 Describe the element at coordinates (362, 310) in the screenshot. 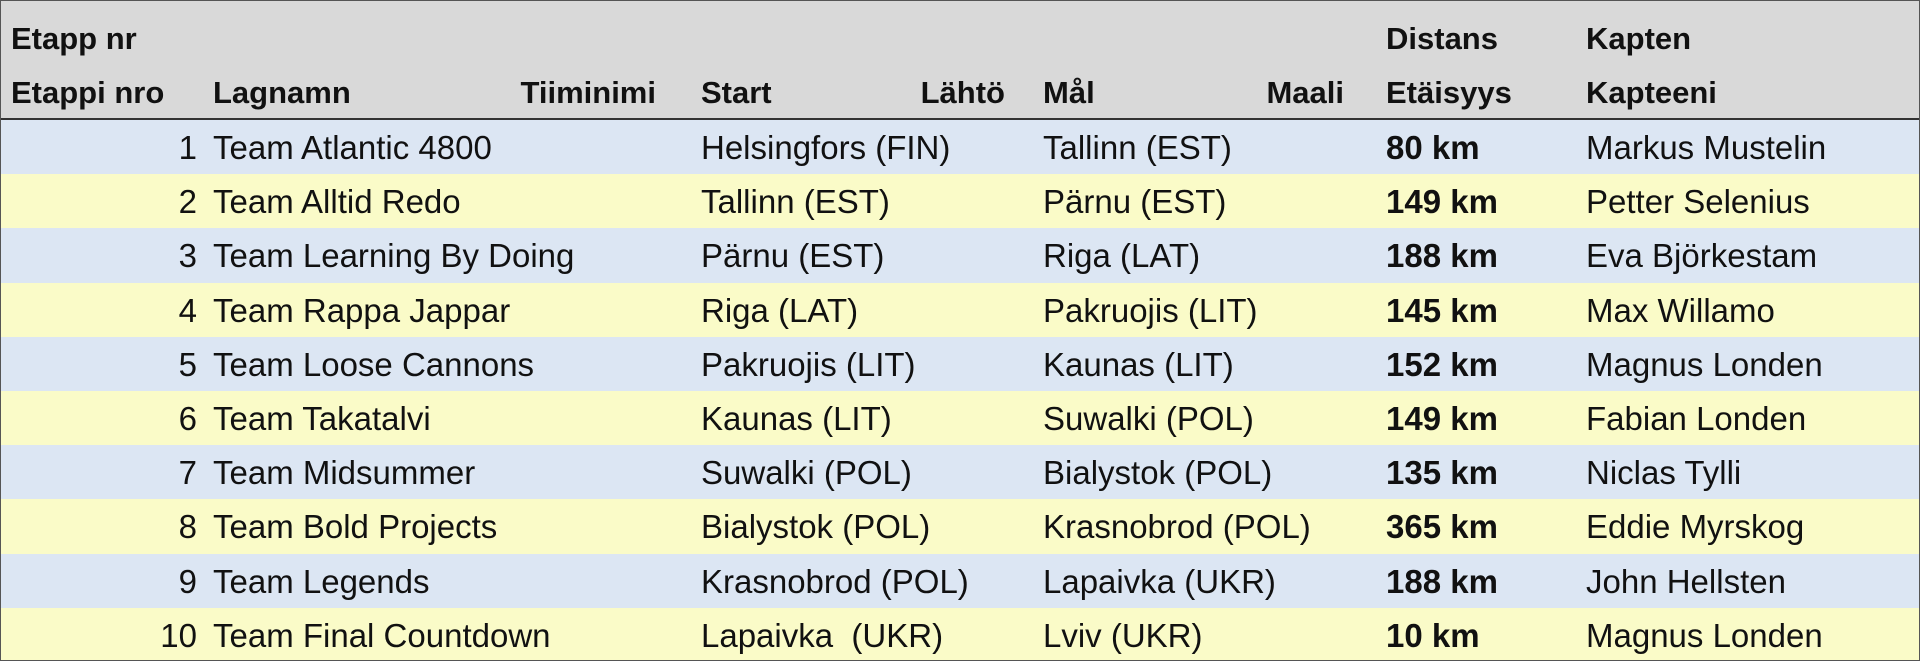

I see `team-name: Team Rappa Jappar` at that location.